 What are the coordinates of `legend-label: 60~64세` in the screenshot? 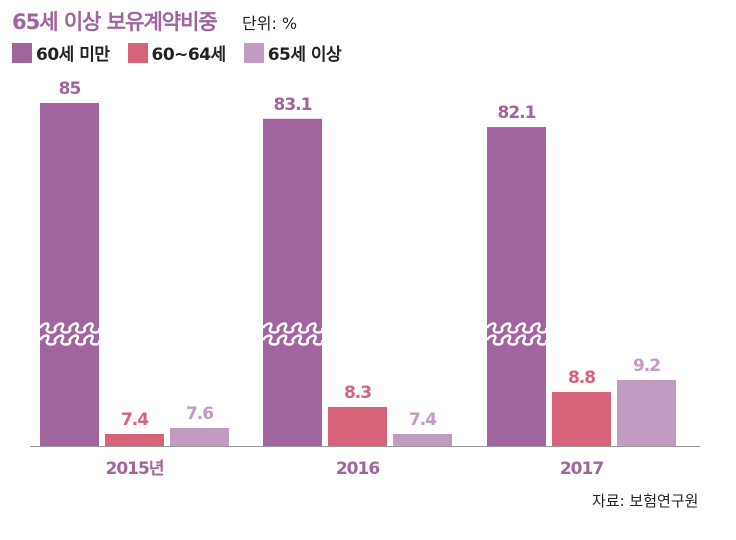 It's located at (189, 55).